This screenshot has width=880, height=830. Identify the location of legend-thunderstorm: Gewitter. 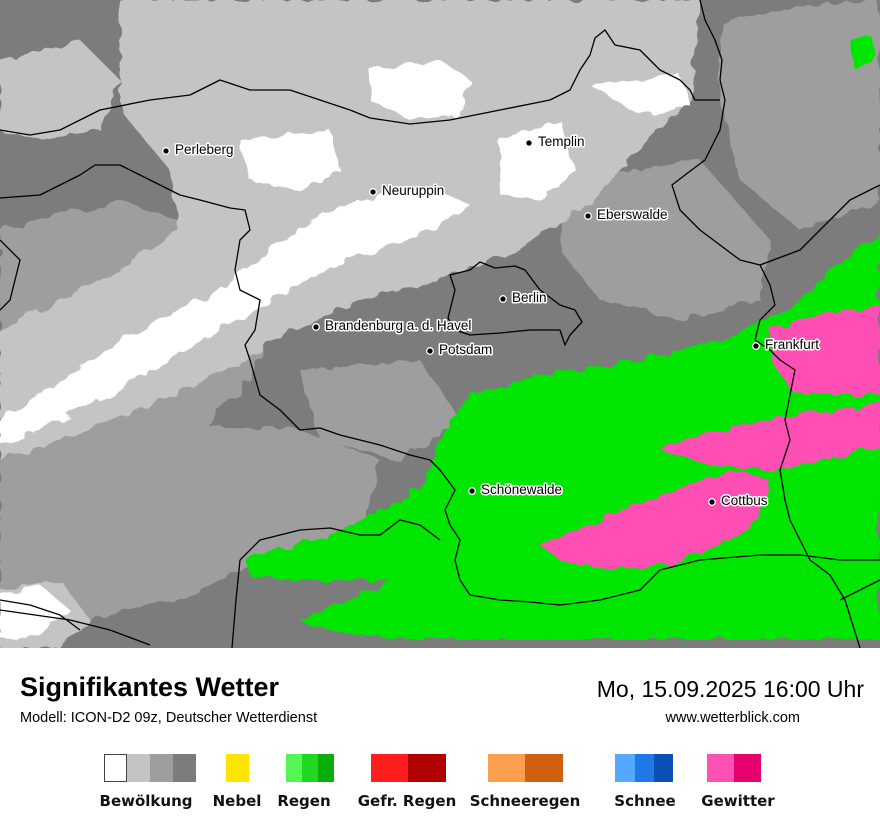
(738, 782).